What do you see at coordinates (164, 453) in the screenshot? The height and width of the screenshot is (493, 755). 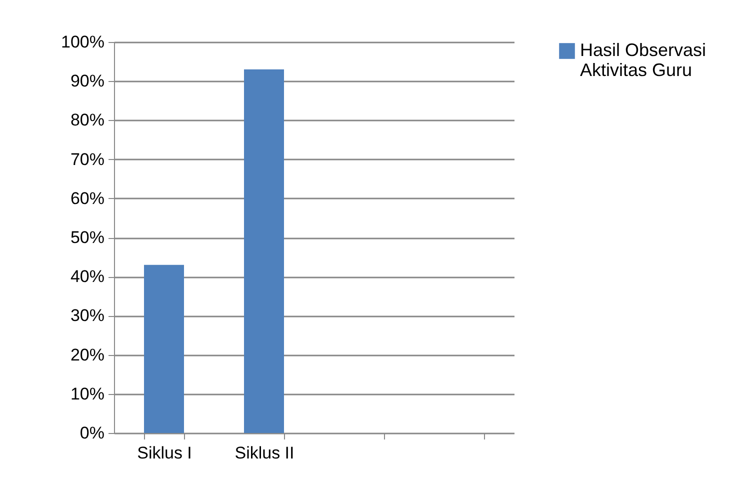 I see `x-tick-label: Siklus I` at bounding box center [164, 453].